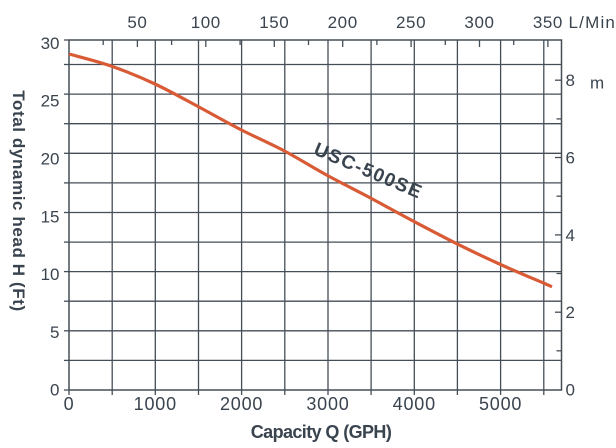  Describe the element at coordinates (50, 43) in the screenshot. I see `svg-text: 30` at that location.